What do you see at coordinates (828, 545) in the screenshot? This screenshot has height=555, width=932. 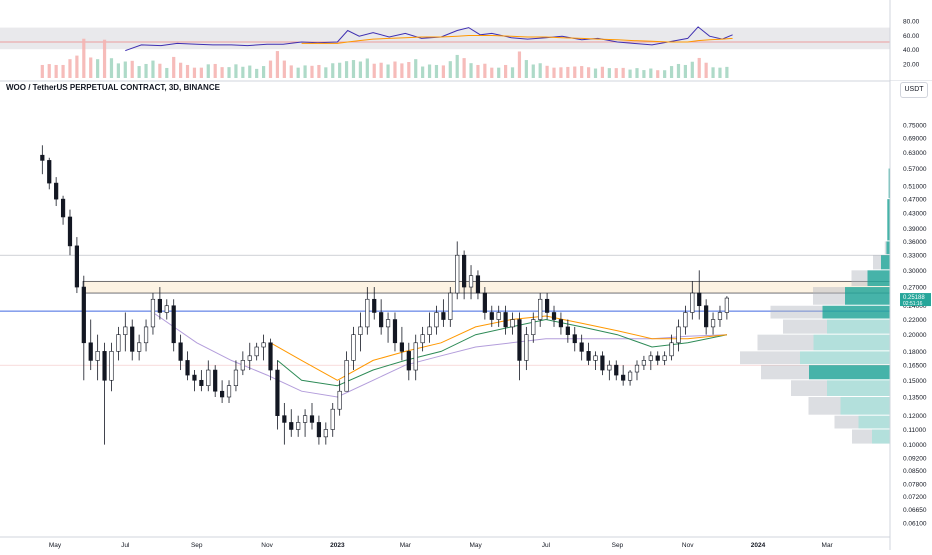 I see `time-tick-label: Mar` at bounding box center [828, 545].